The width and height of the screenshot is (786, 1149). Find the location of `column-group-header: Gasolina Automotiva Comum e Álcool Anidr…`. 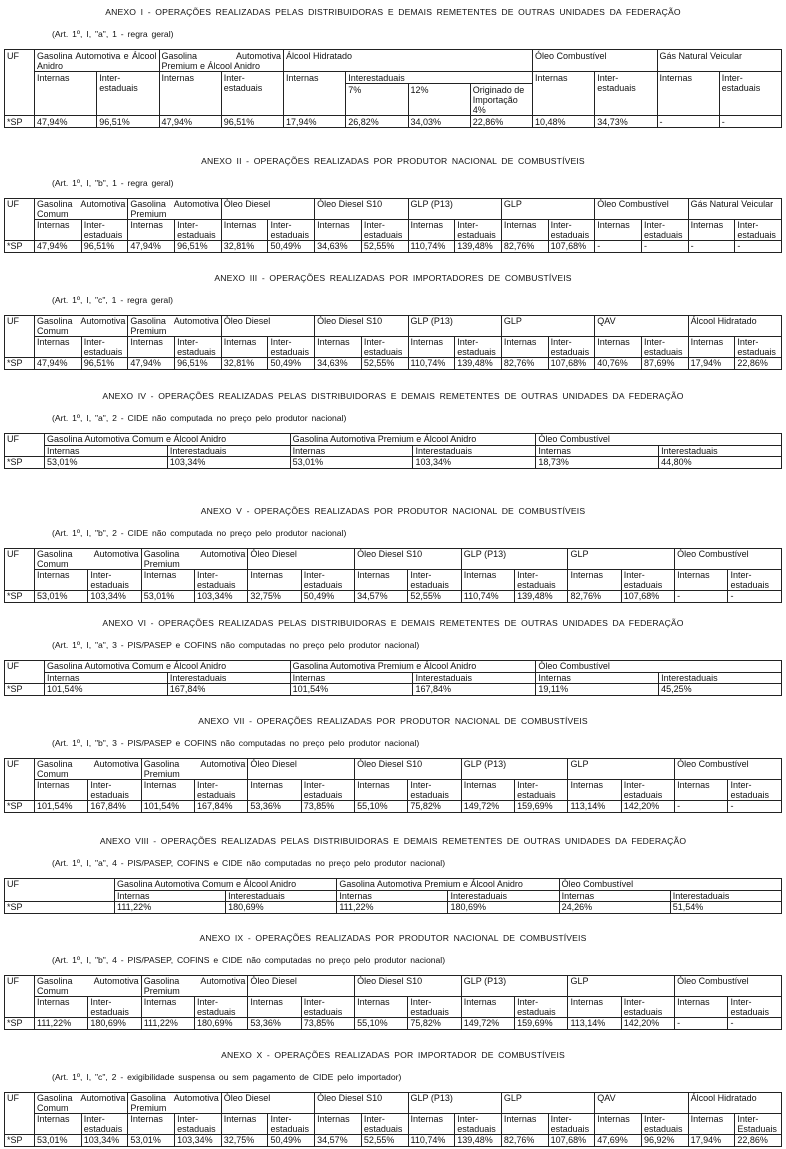

column-group-header: Gasolina Automotiva Comum e Álcool Anidr… is located at coordinates (167, 439).